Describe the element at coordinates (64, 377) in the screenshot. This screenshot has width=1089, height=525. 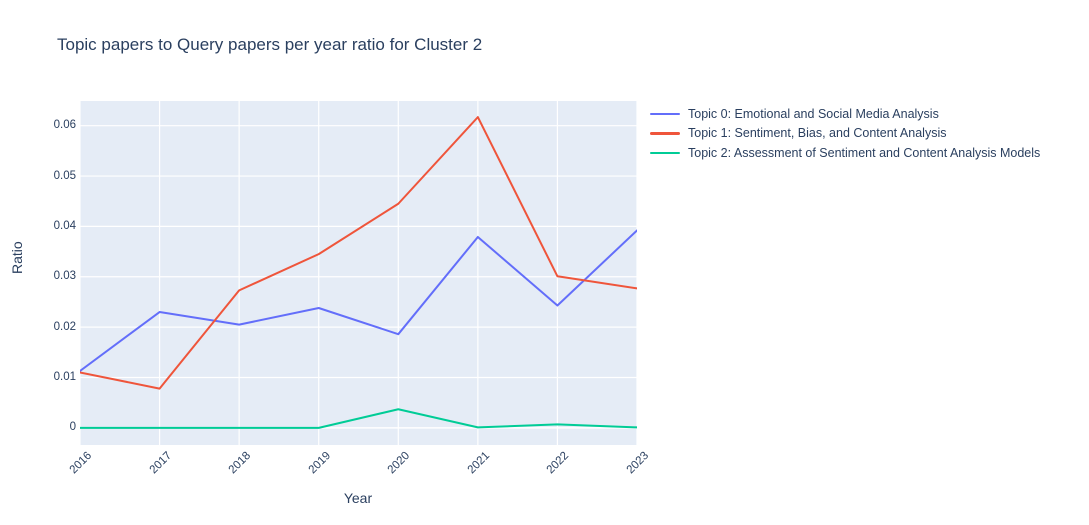
I see `y-tick-label: 0.01` at that location.